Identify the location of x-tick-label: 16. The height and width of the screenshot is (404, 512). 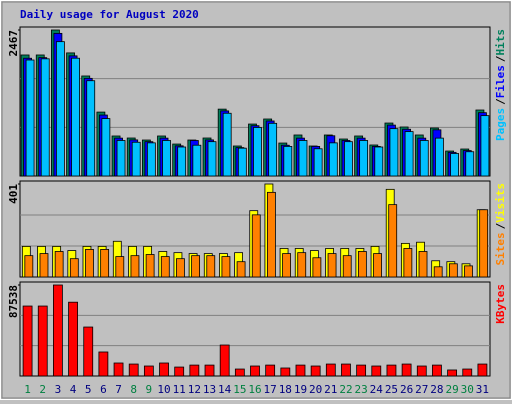
(254, 389).